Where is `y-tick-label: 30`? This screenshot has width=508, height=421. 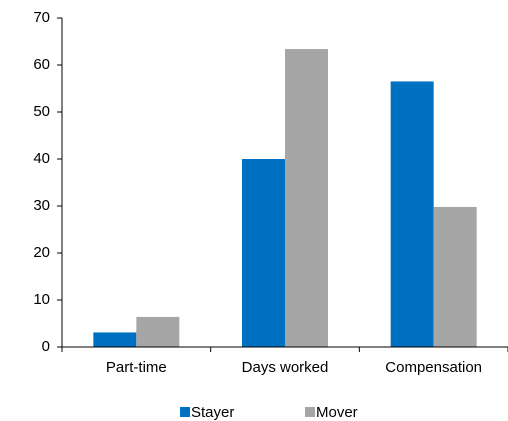 y-tick-label: 30 is located at coordinates (41, 205).